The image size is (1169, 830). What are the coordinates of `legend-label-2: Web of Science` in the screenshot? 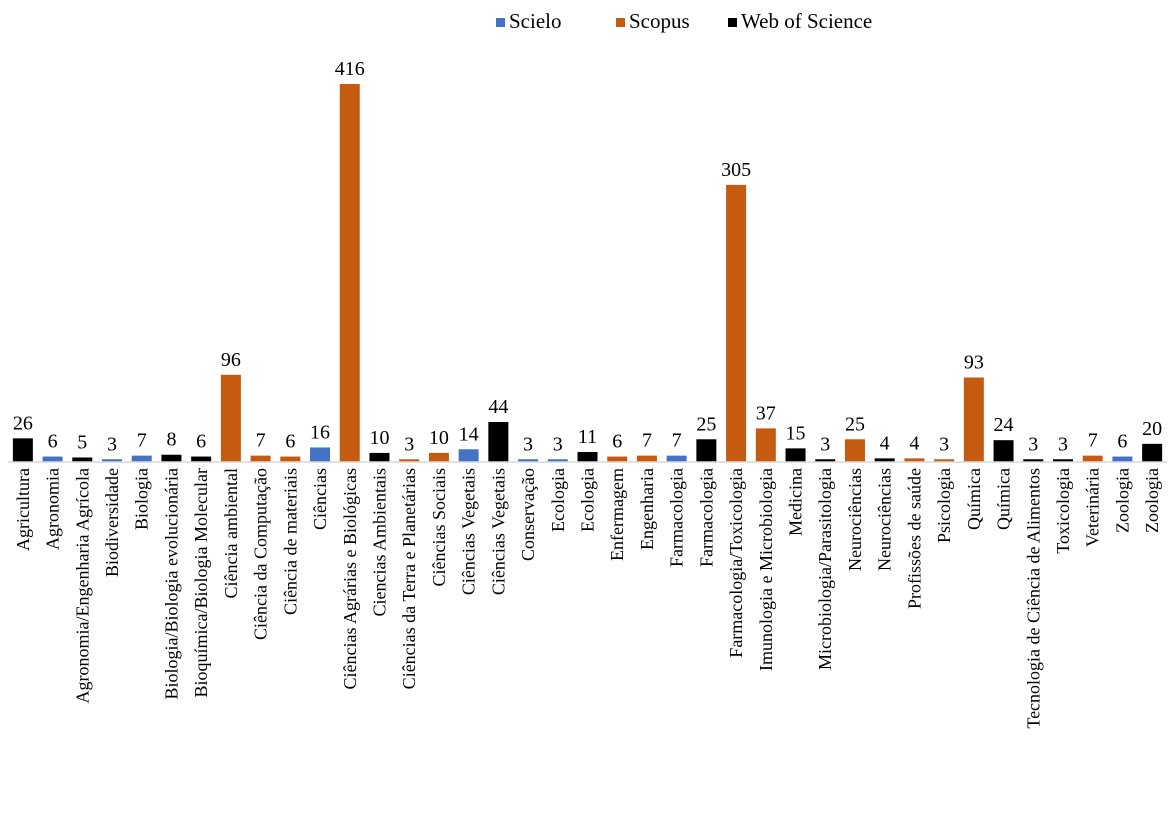 It's located at (806, 21).